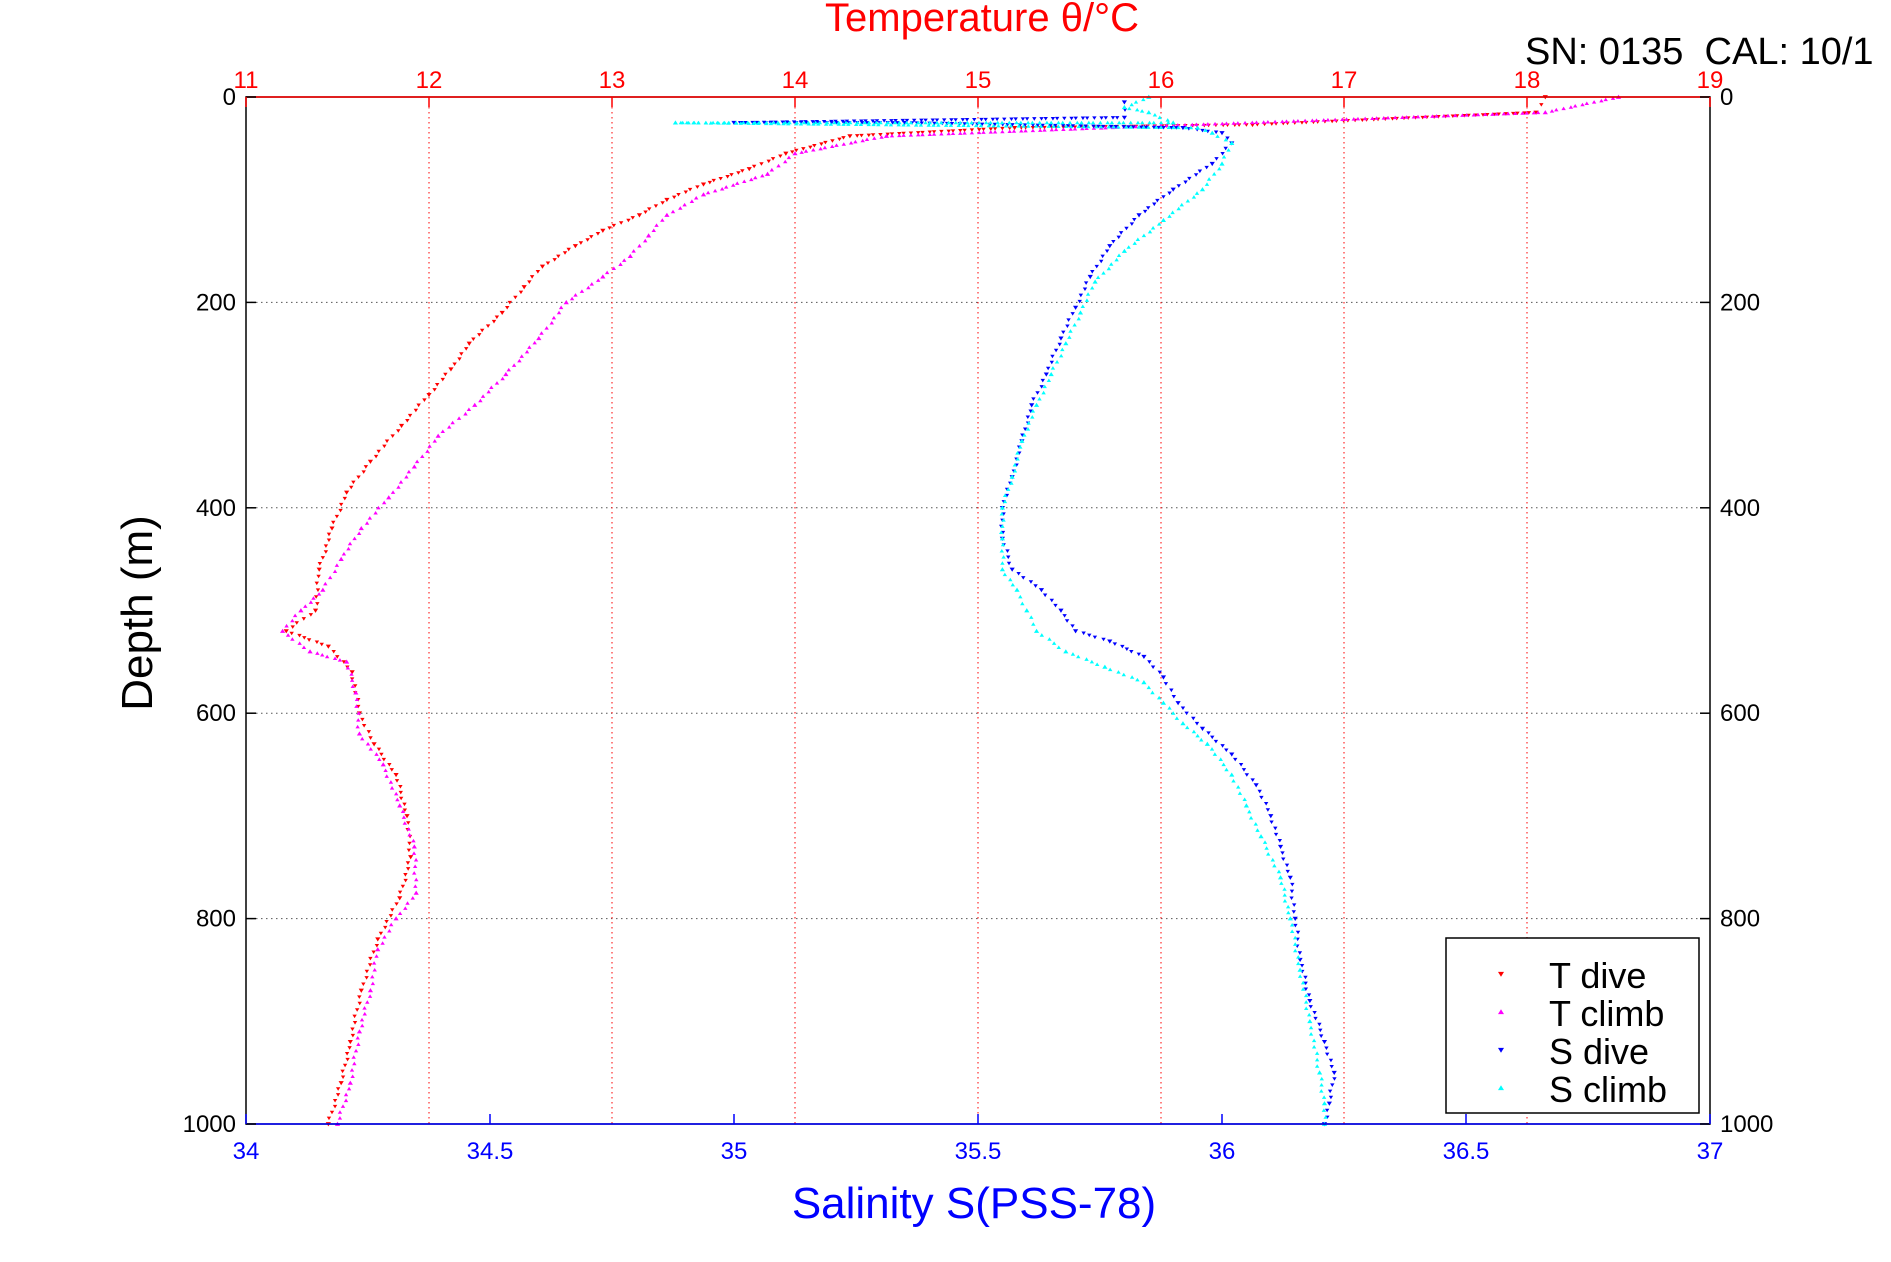 Image resolution: width=1891 pixels, height=1262 pixels. What do you see at coordinates (216, 713) in the screenshot?
I see `y-tick-label: 600` at bounding box center [216, 713].